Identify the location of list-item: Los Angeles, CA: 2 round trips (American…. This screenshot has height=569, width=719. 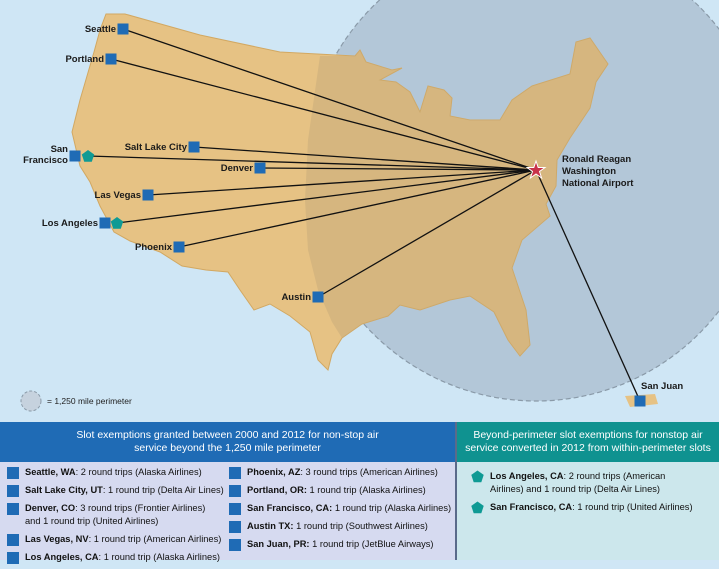
(583, 483).